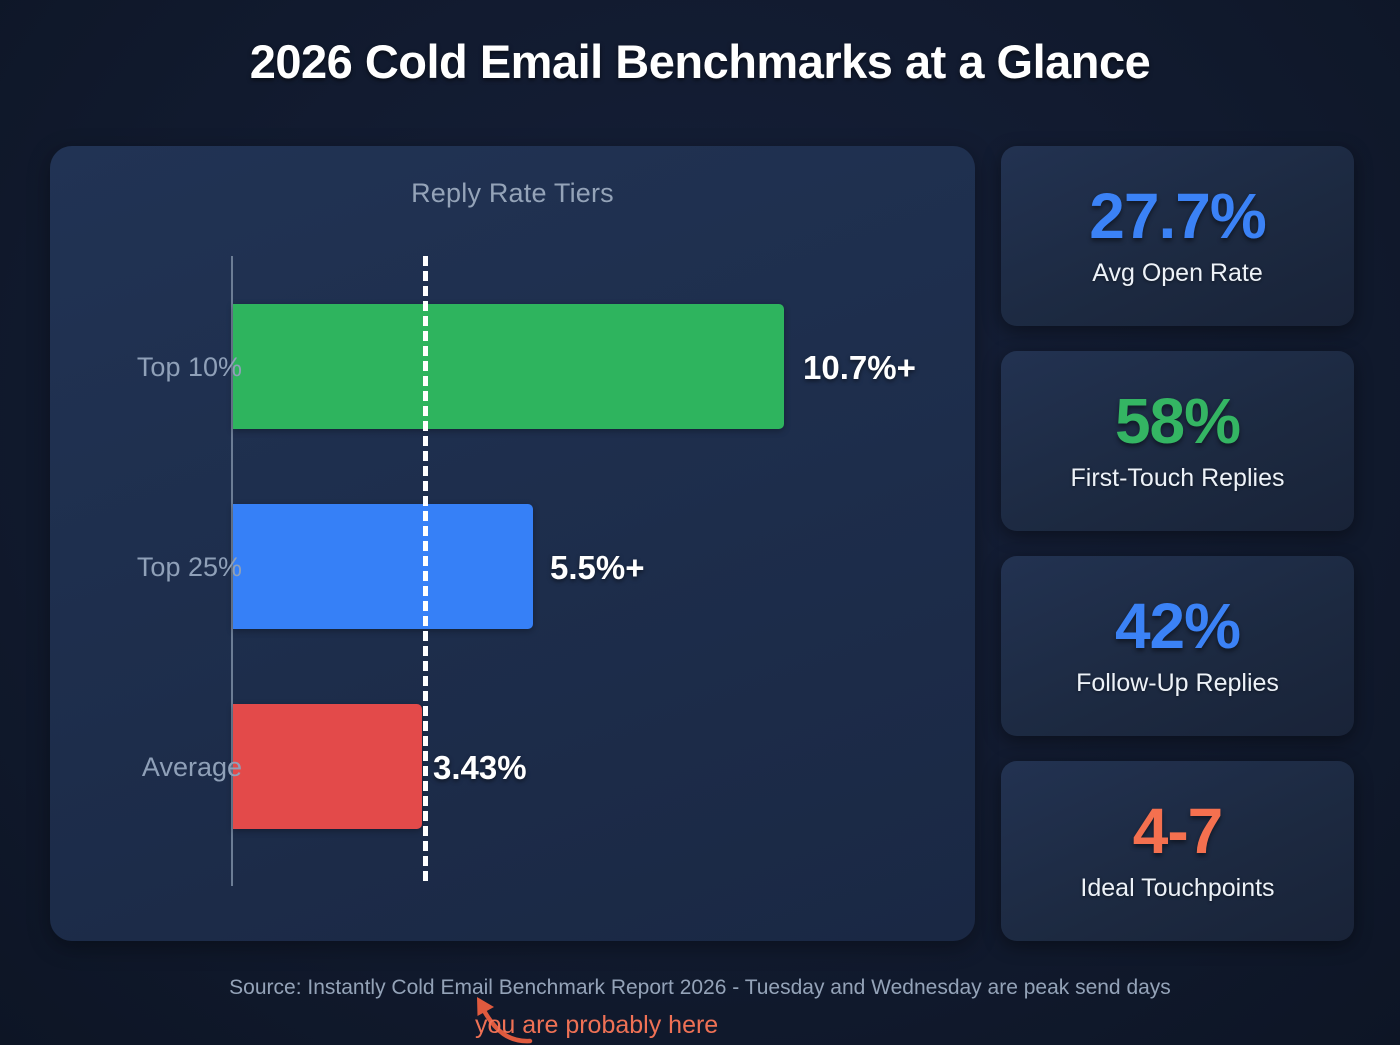 The image size is (1400, 1045). What do you see at coordinates (1177, 887) in the screenshot?
I see `stat-label-ideal-touchpoints: Ideal Touchpoints` at bounding box center [1177, 887].